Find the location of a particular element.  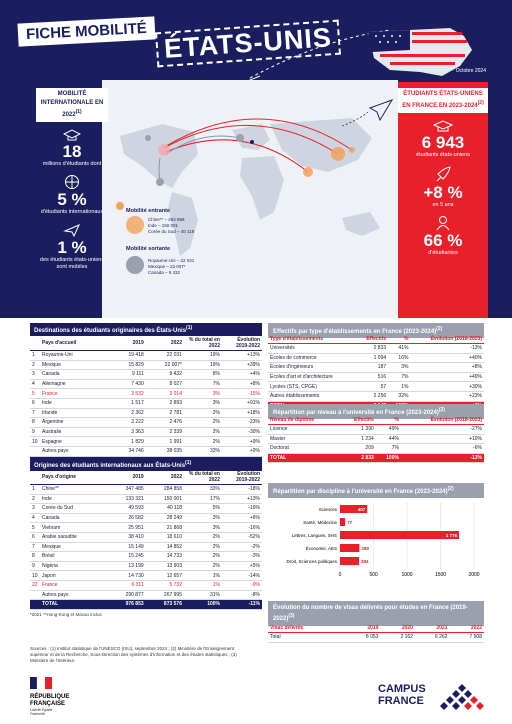

col-header: 2022 is located at coordinates (164, 477).